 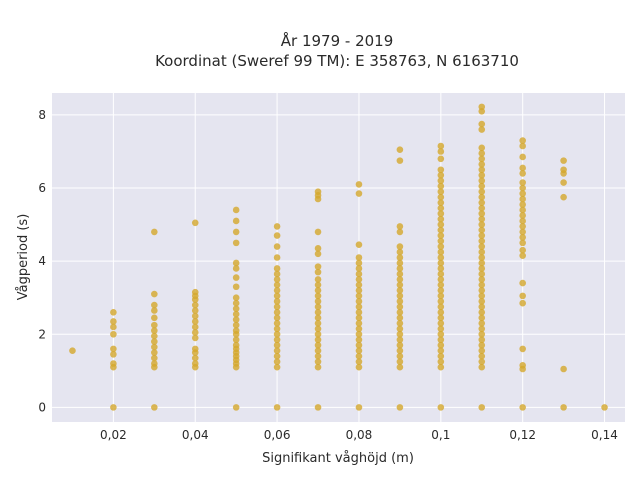 What do you see at coordinates (338, 458) in the screenshot?
I see `x-axis-title: Signifikant våghöjd (m)` at bounding box center [338, 458].